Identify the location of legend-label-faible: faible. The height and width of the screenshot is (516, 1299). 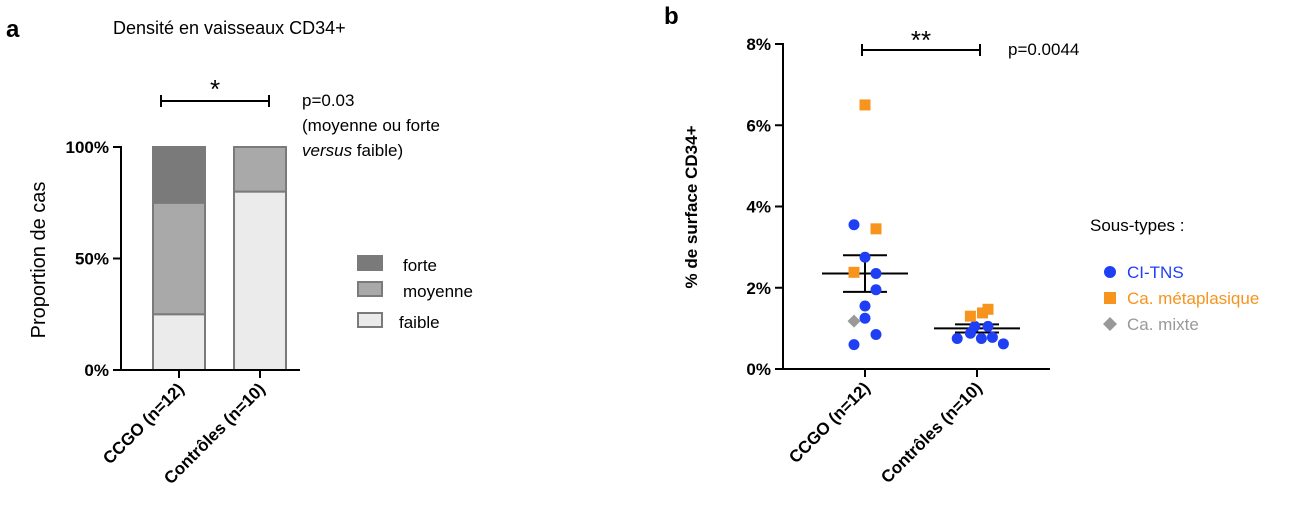
(419, 322).